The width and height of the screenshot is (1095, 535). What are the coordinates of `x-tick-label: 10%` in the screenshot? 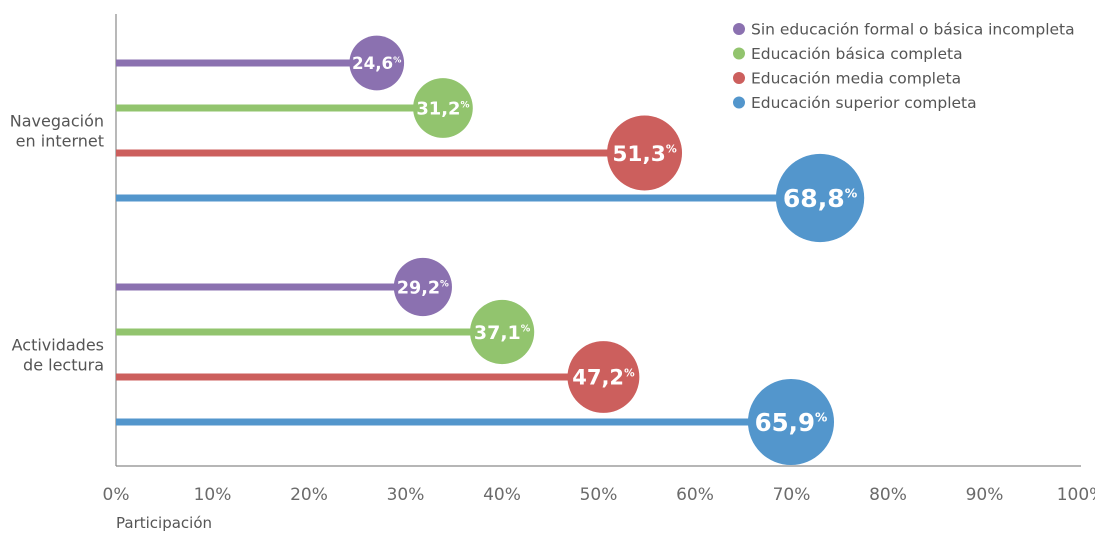 It's located at (213, 495).